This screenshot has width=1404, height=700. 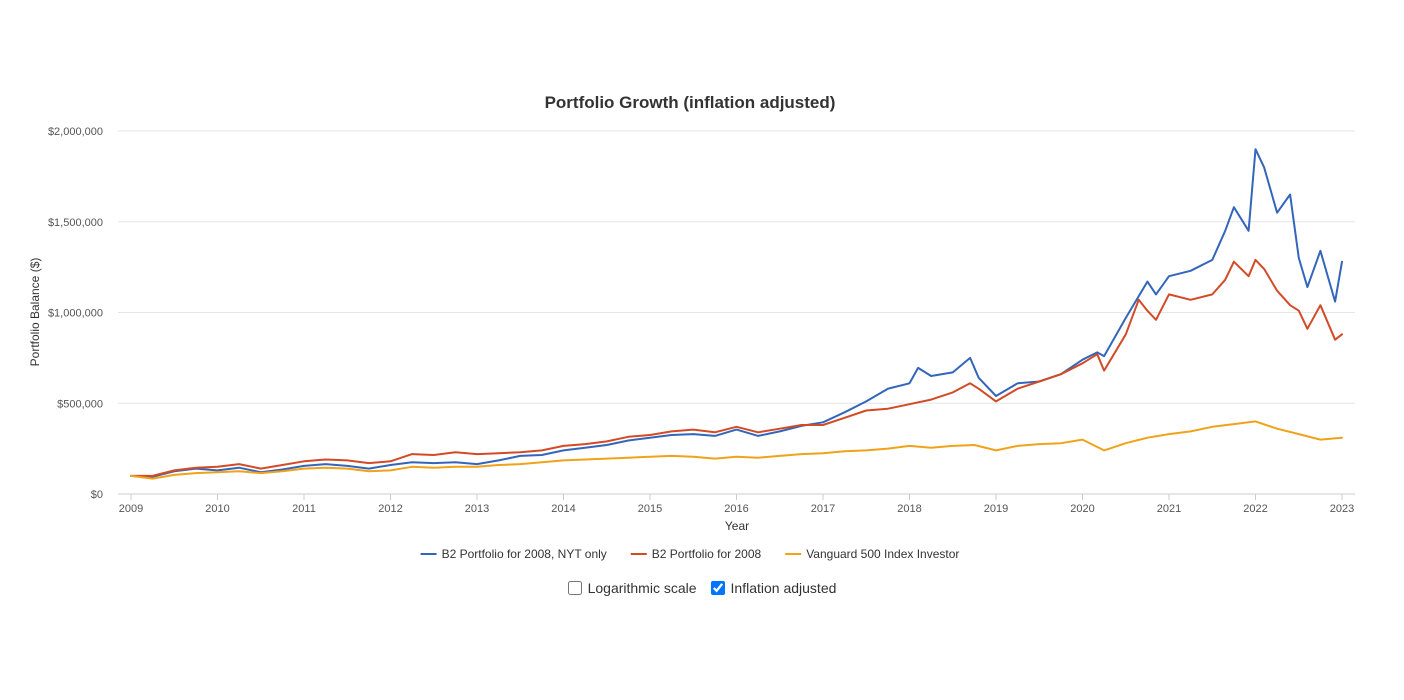 What do you see at coordinates (524, 554) in the screenshot?
I see `legend-label: B2 Portfolio for 2008, NYT only` at bounding box center [524, 554].